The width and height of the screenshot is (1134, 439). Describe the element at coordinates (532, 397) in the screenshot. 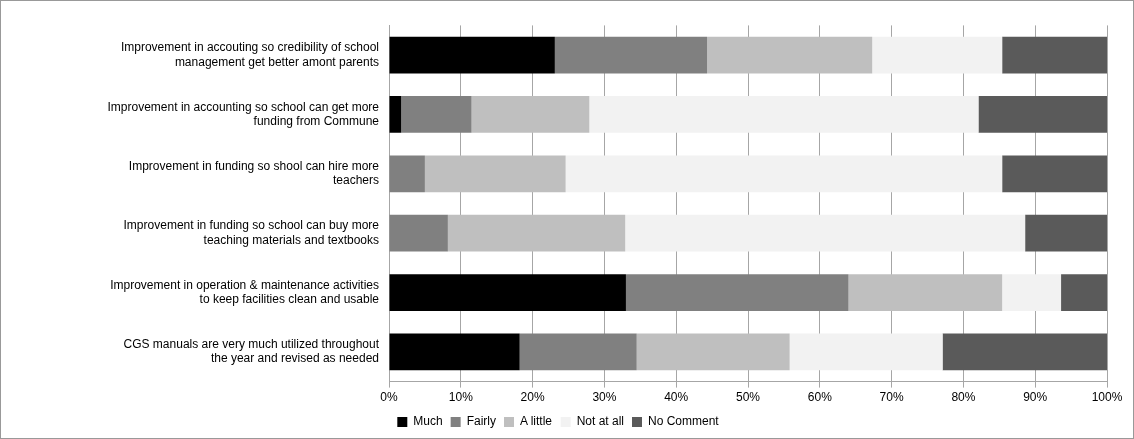

I see `x-tick-label: 20%` at that location.